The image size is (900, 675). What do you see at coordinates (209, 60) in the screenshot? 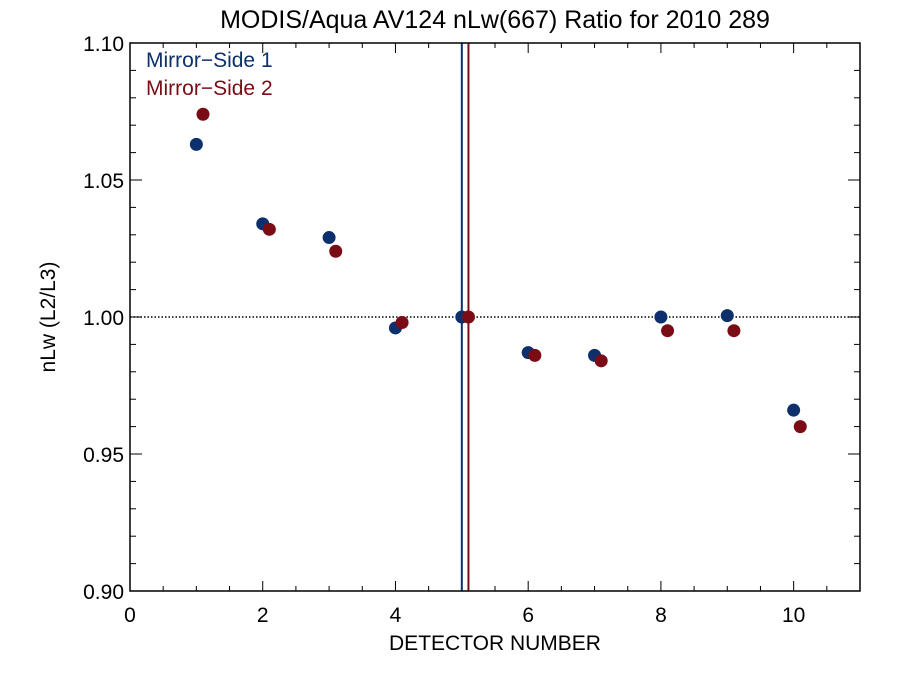
I see `legend-entry: Mirror−Side 1` at bounding box center [209, 60].